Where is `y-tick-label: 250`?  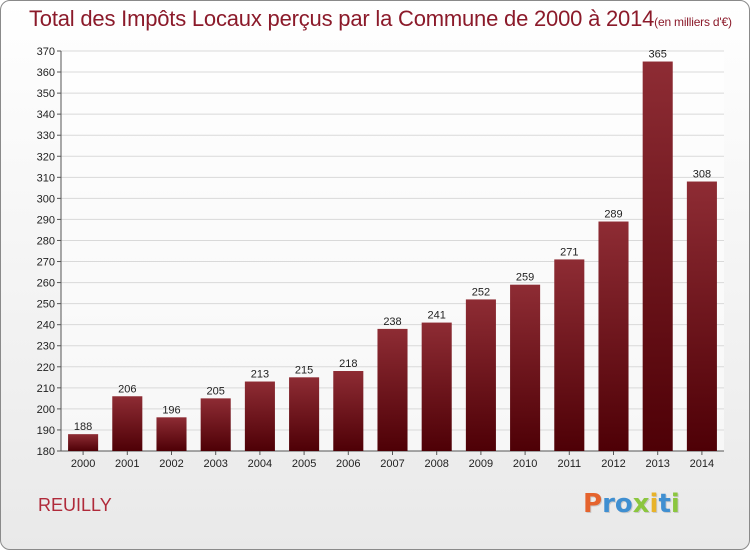
y-tick-label: 250 is located at coordinates (46, 305).